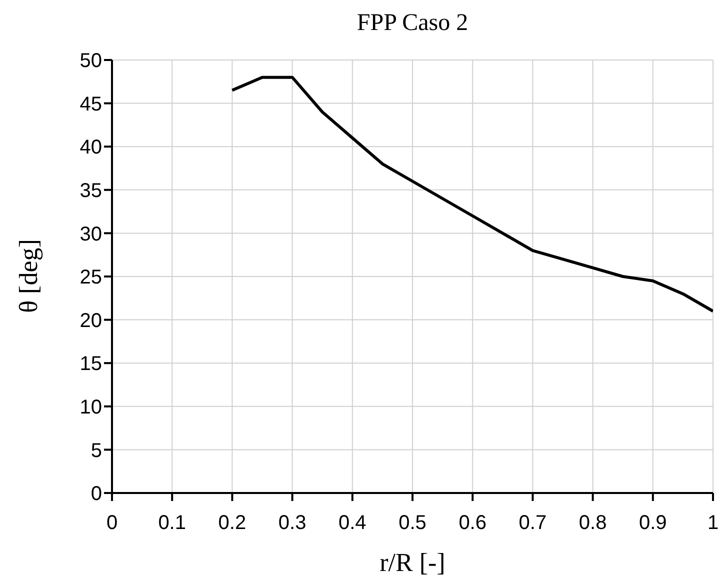 The image size is (719, 588). What do you see at coordinates (232, 523) in the screenshot?
I see `x-tick-label: 0.2` at bounding box center [232, 523].